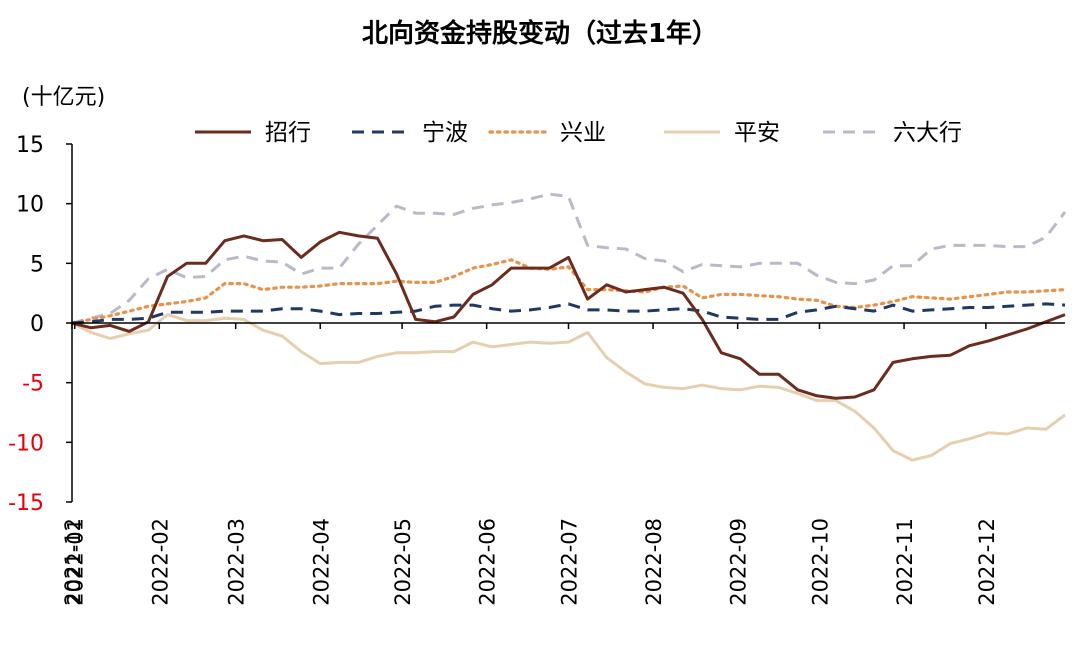 The image size is (1080, 657). Describe the element at coordinates (905, 562) in the screenshot. I see `x-tick-label: 2022-11` at that location.